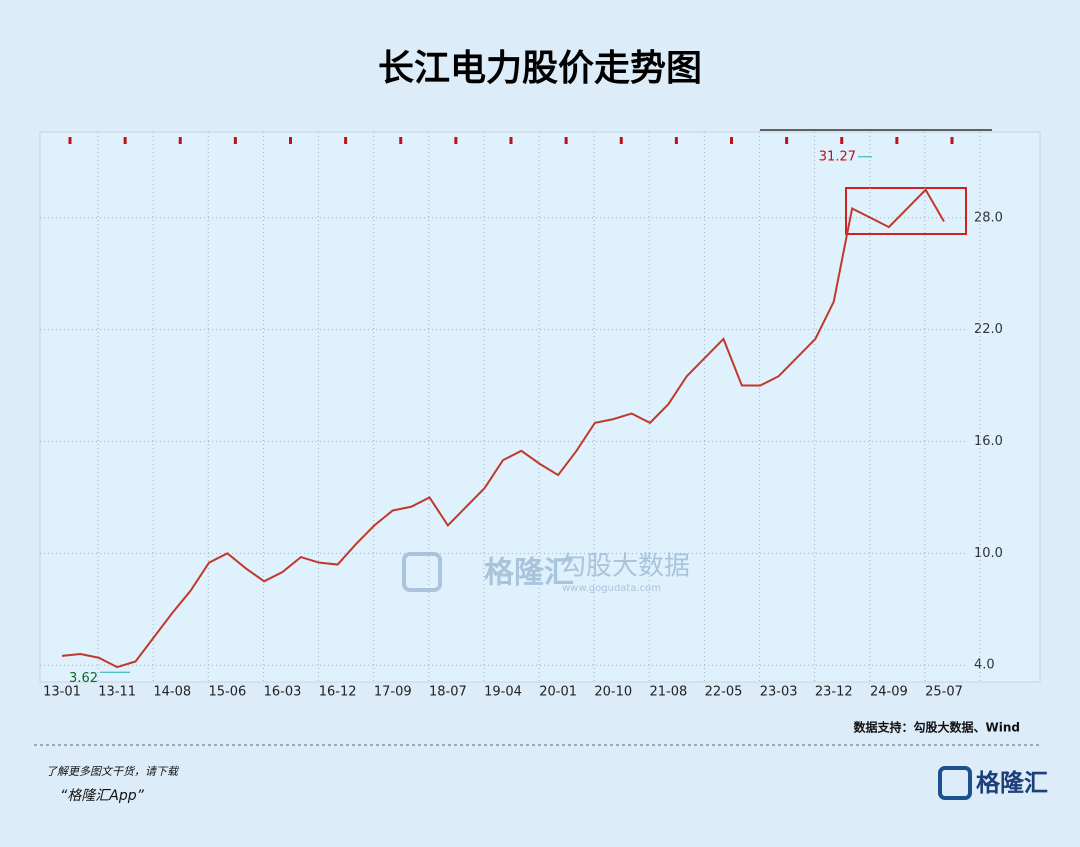 The width and height of the screenshot is (1080, 847). I want to click on highlight-box, so click(906, 211).